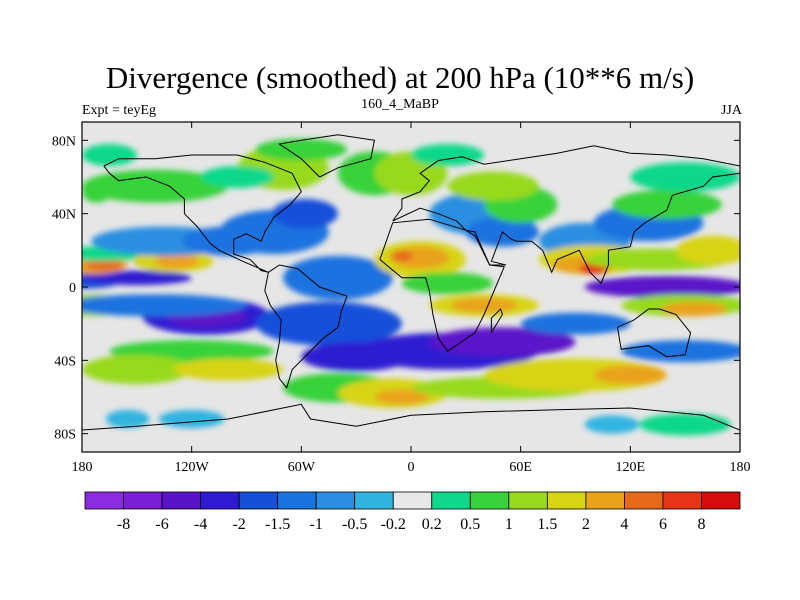 This screenshot has height=600, width=800. Describe the element at coordinates (547, 524) in the screenshot. I see `colorbar-label: 1.5` at that location.